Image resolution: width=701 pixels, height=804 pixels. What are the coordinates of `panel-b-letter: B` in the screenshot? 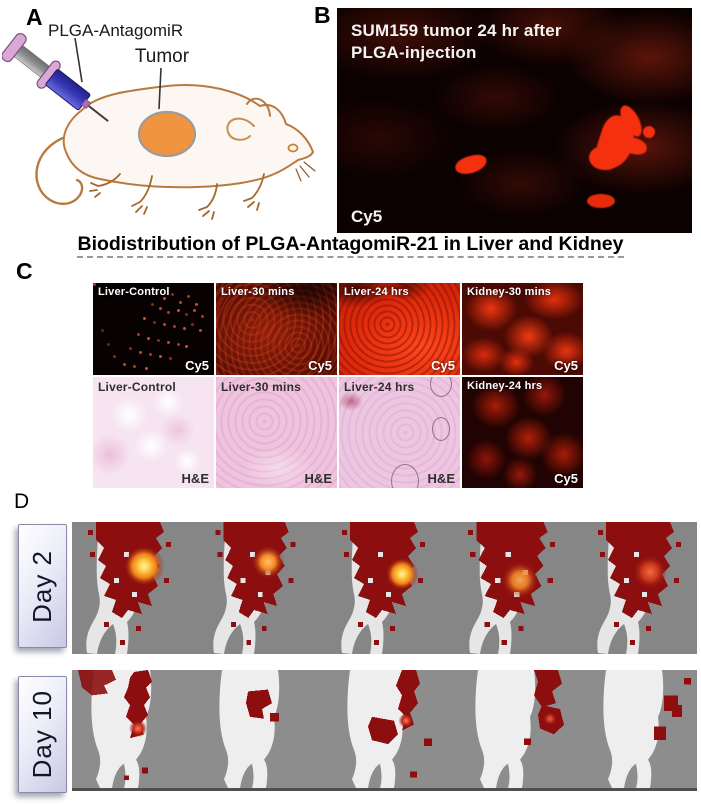 It's located at (322, 15).